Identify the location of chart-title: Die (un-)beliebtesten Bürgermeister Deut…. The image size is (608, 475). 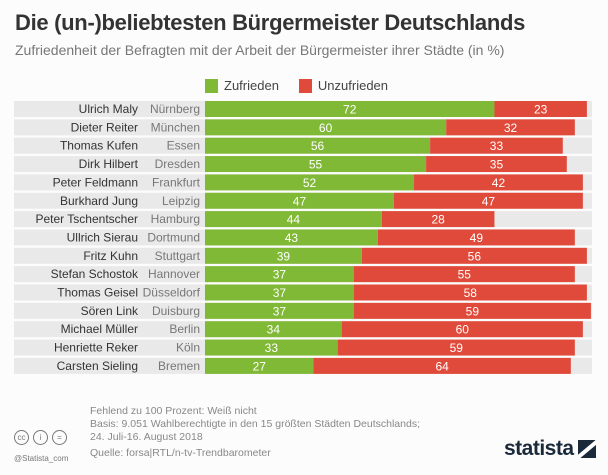
(270, 22).